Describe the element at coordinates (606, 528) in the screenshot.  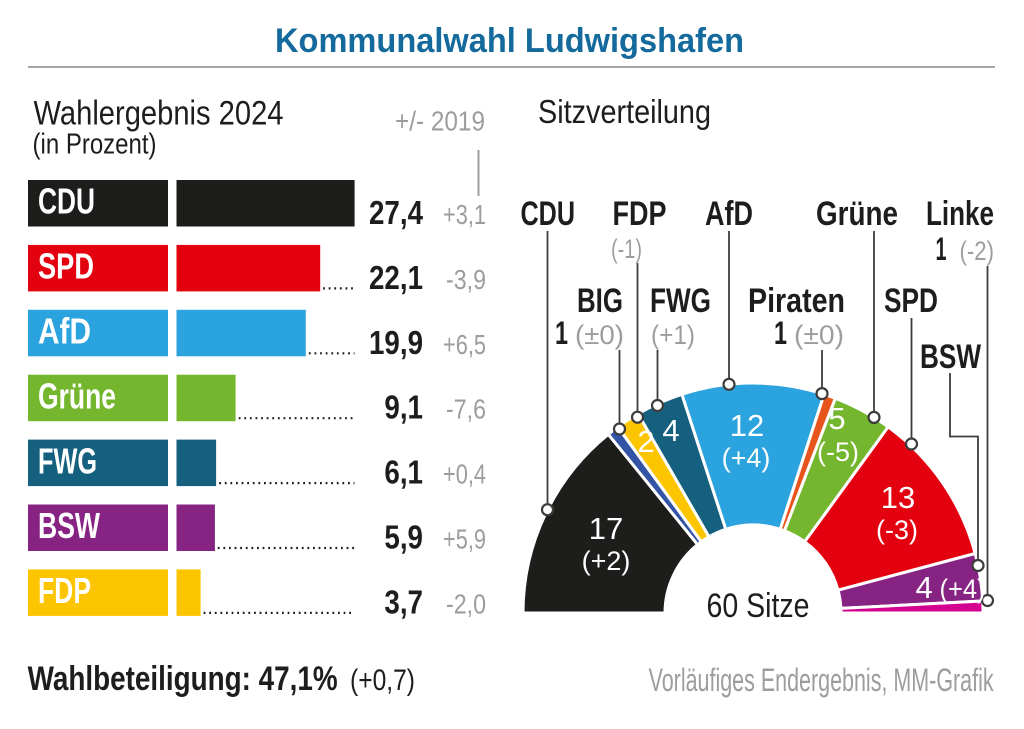
I see `svg-text: 17` at that location.